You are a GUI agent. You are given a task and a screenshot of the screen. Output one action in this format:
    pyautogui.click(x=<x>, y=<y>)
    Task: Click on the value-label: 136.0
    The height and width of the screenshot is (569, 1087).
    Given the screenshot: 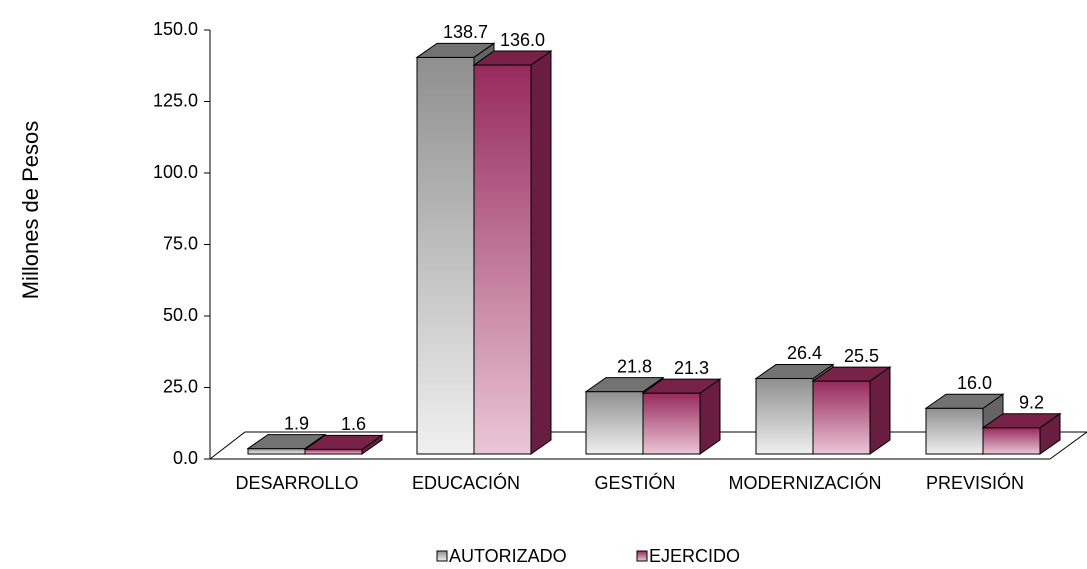 What is the action you would take?
    pyautogui.click(x=522, y=40)
    